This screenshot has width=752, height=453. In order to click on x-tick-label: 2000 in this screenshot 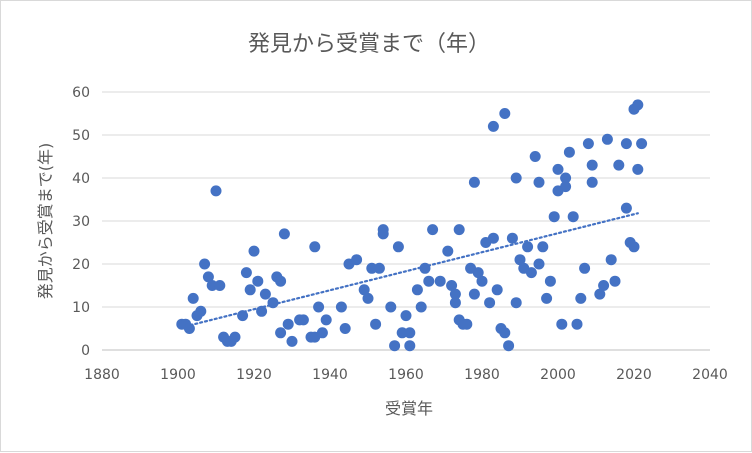, I will do `click(558, 375)`.